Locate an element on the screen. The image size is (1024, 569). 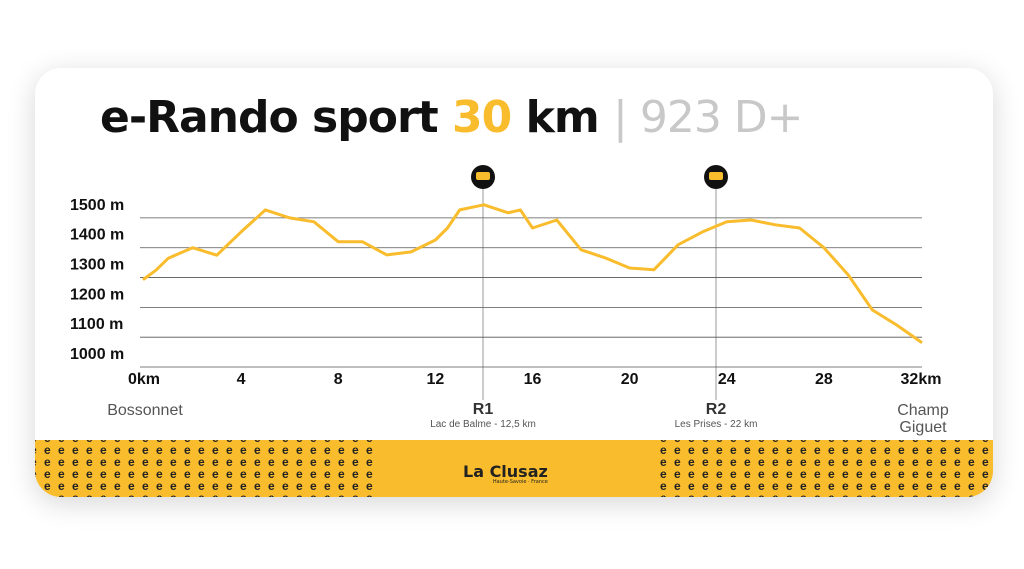
x-tick-label: 0km is located at coordinates (144, 379).